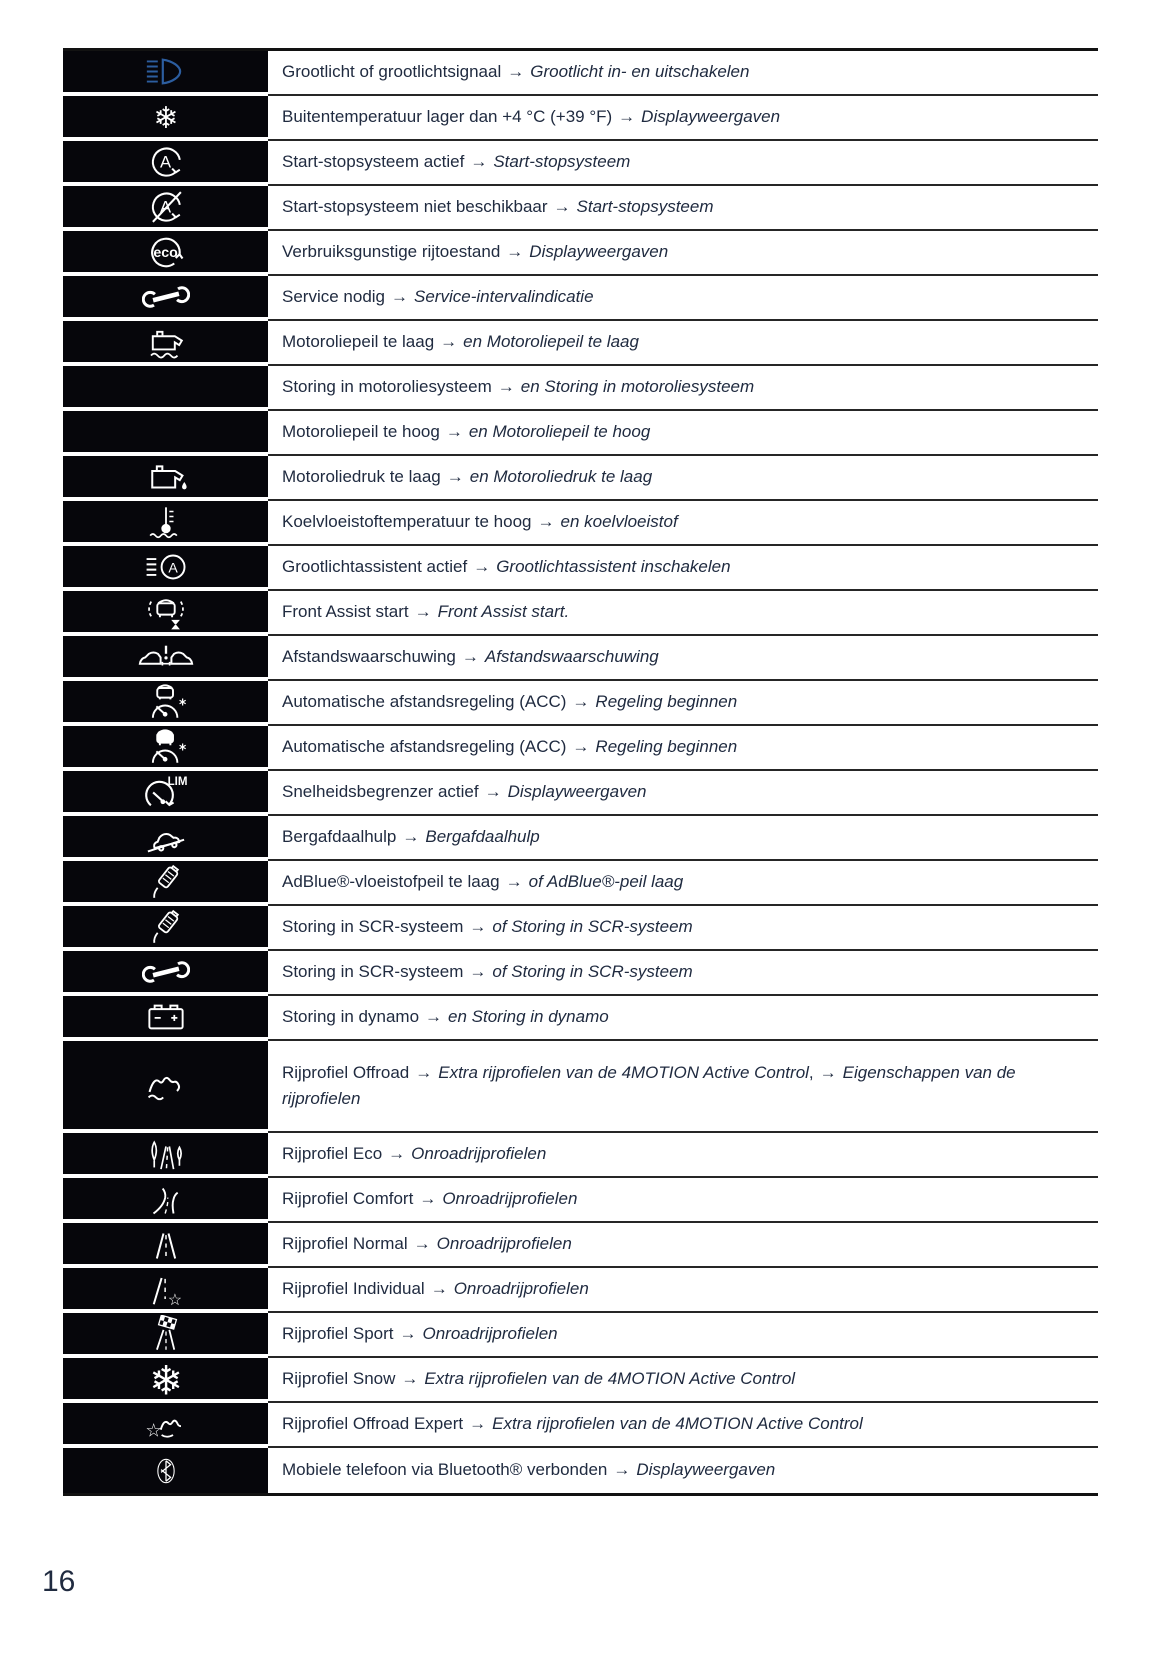  I want to click on adblue-icon, so click(165, 883).